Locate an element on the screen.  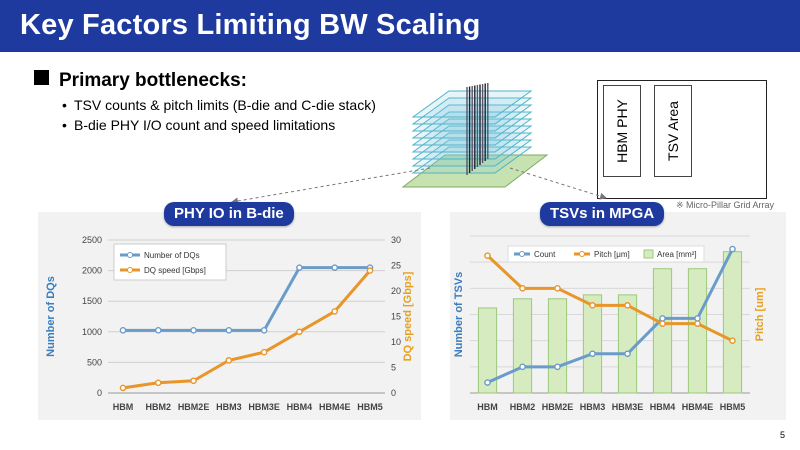
legend-marker-pitch is located at coordinates (582, 254).